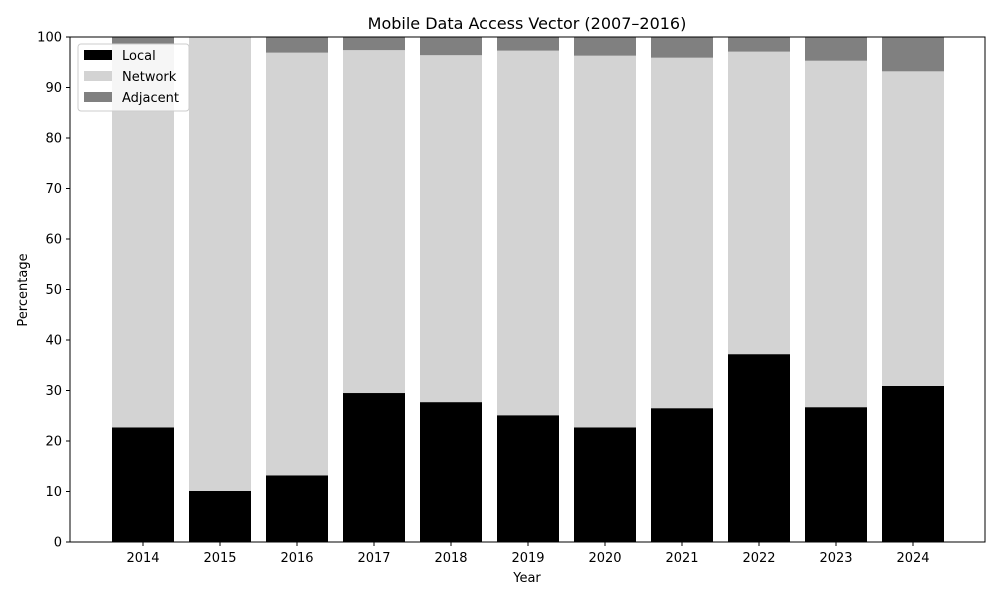  Describe the element at coordinates (58, 543) in the screenshot. I see `y-tick-label: 0` at that location.